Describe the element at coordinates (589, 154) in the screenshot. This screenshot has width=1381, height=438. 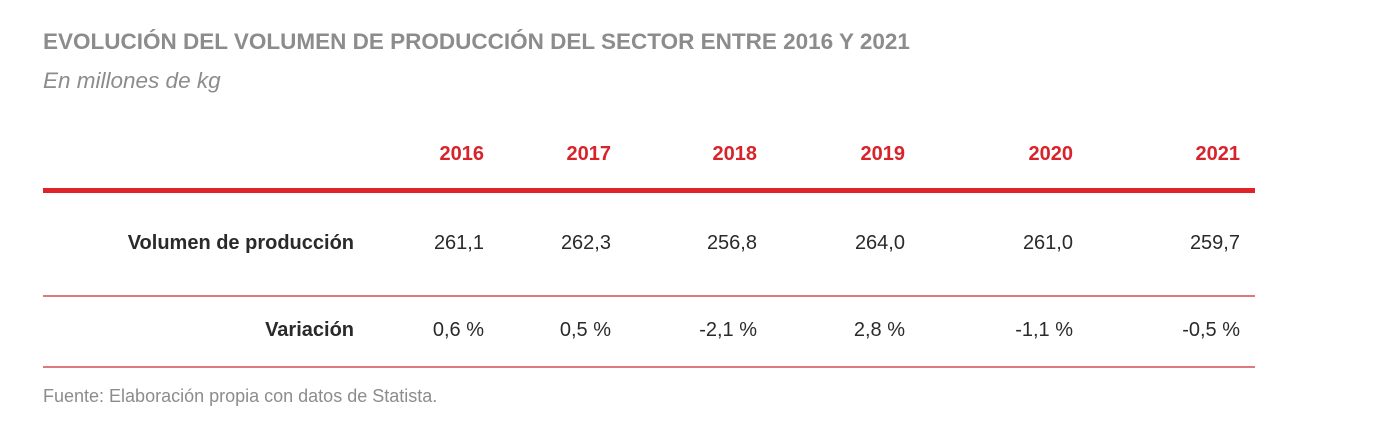
I see `column-header-2017: 2017` at that location.